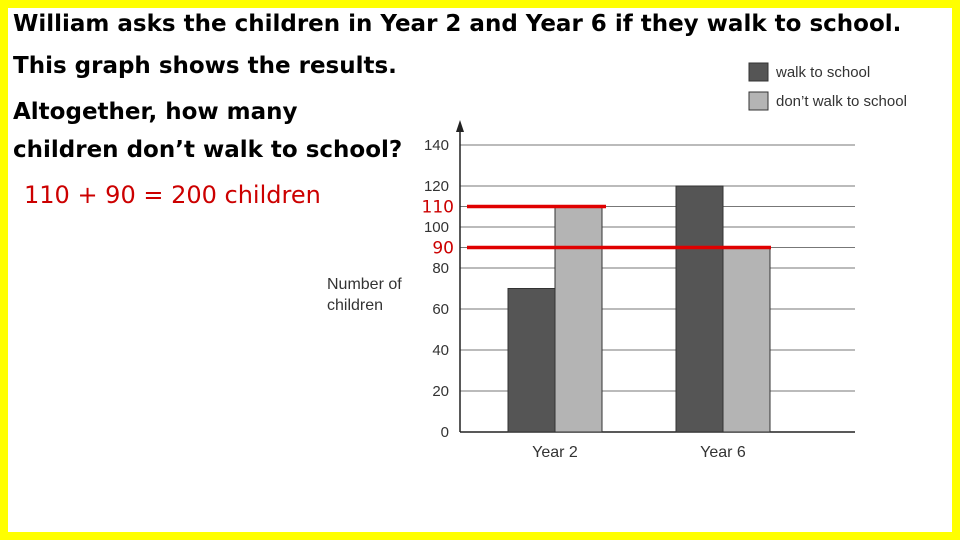  I want to click on y-tick-label: 40, so click(440, 350).